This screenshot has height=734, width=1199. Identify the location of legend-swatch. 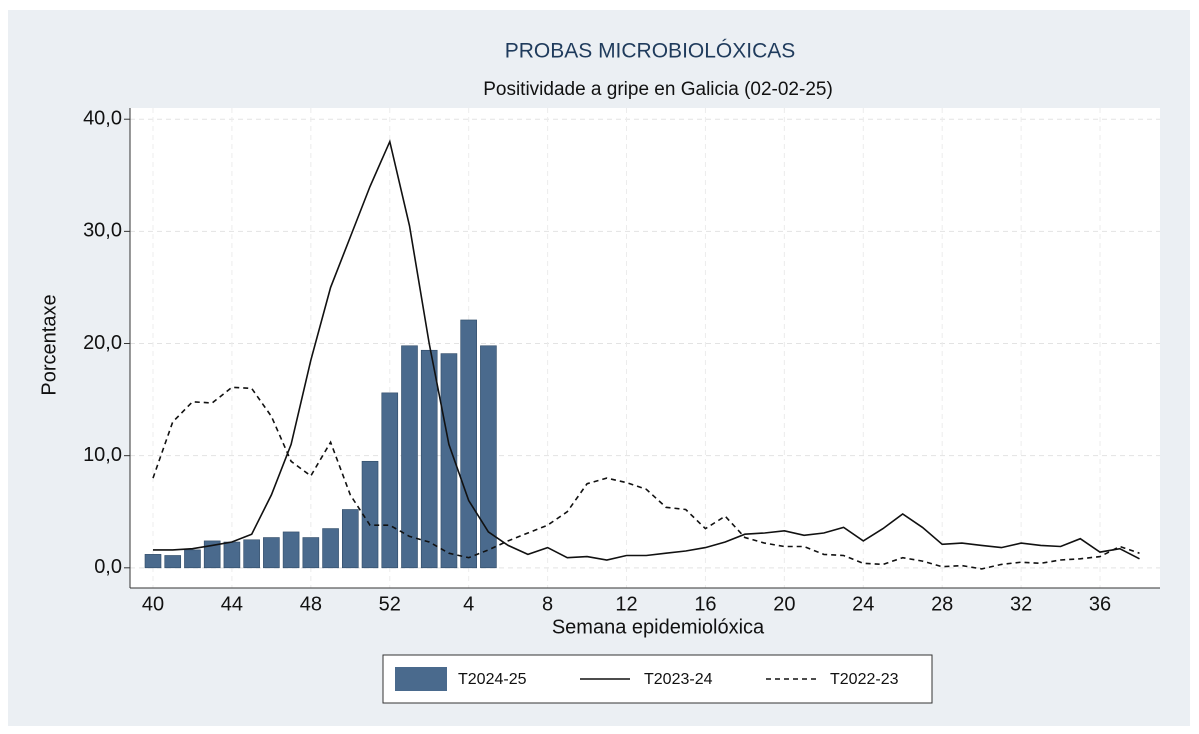
(421, 679).